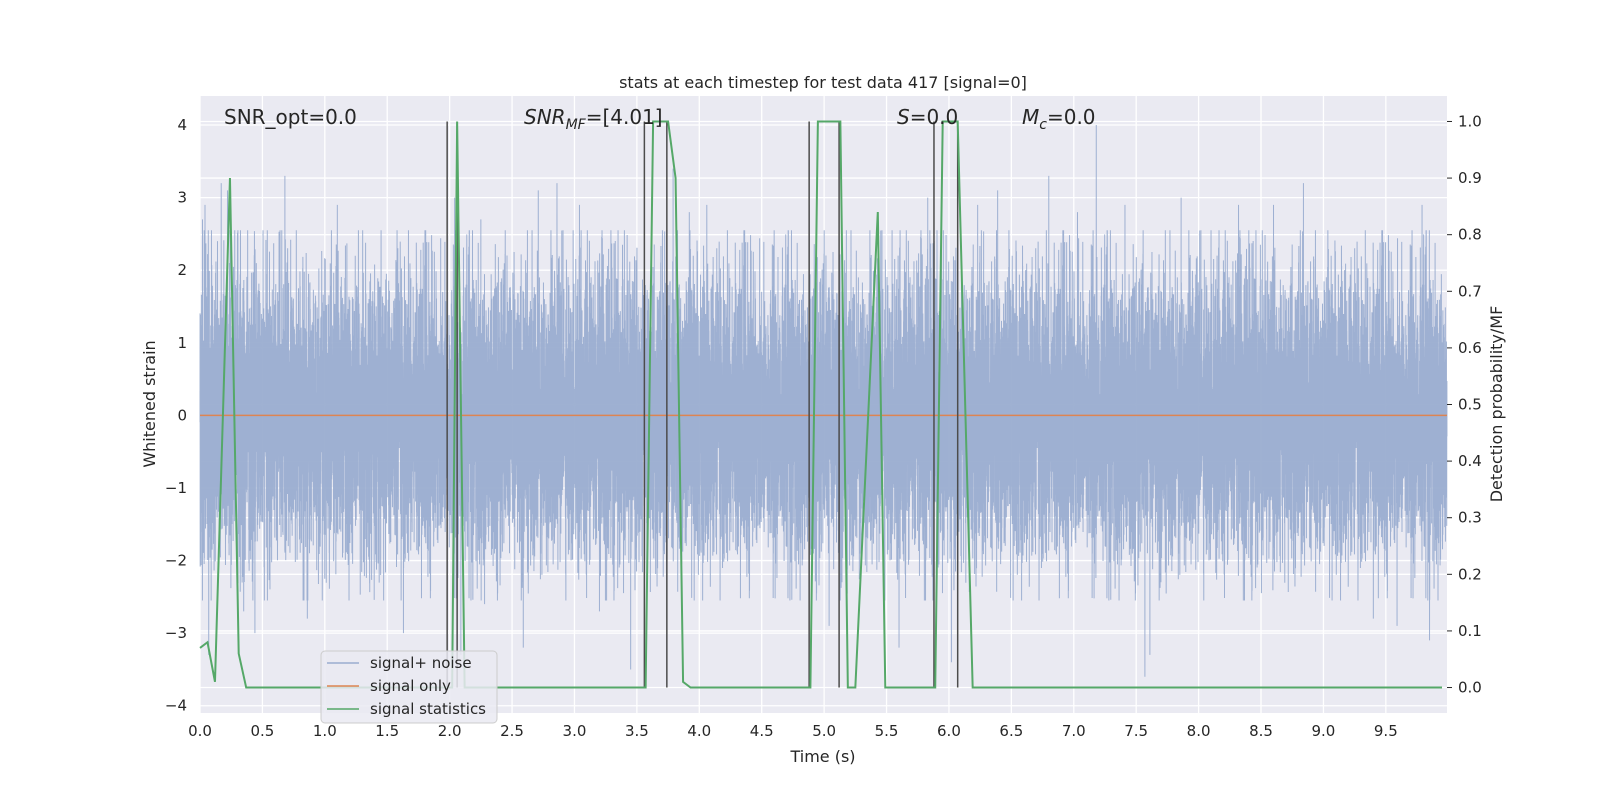  I want to click on x-tick-label: 2.0, so click(450, 731).